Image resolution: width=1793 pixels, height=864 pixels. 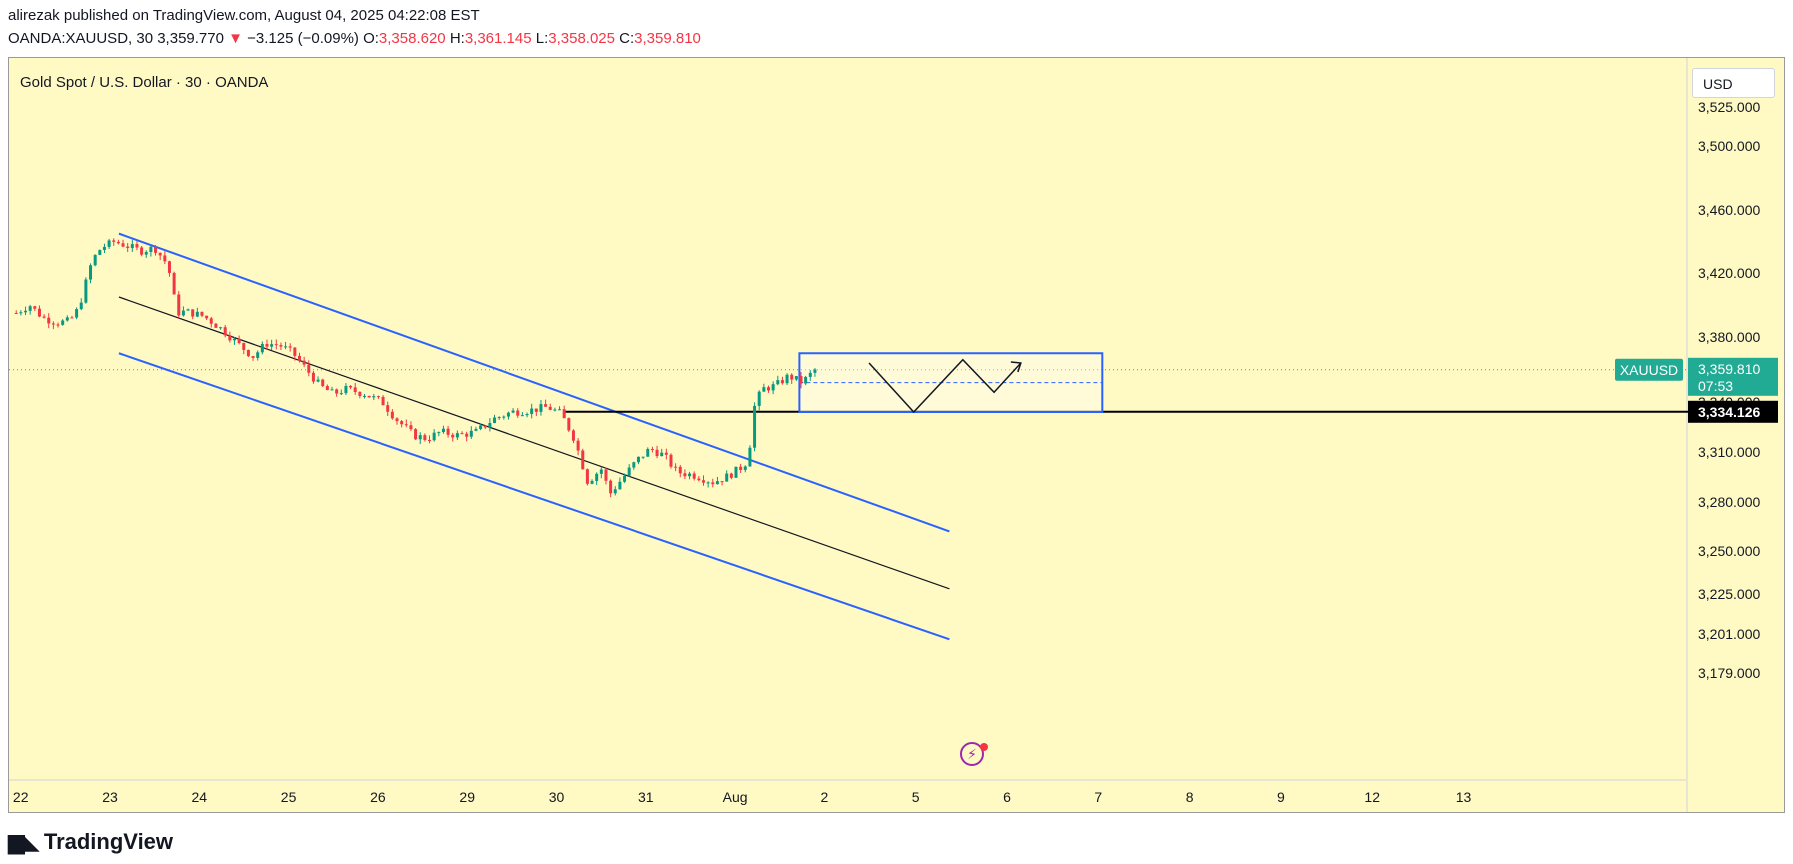 I want to click on current-price-label-bg, so click(x=1733, y=376).